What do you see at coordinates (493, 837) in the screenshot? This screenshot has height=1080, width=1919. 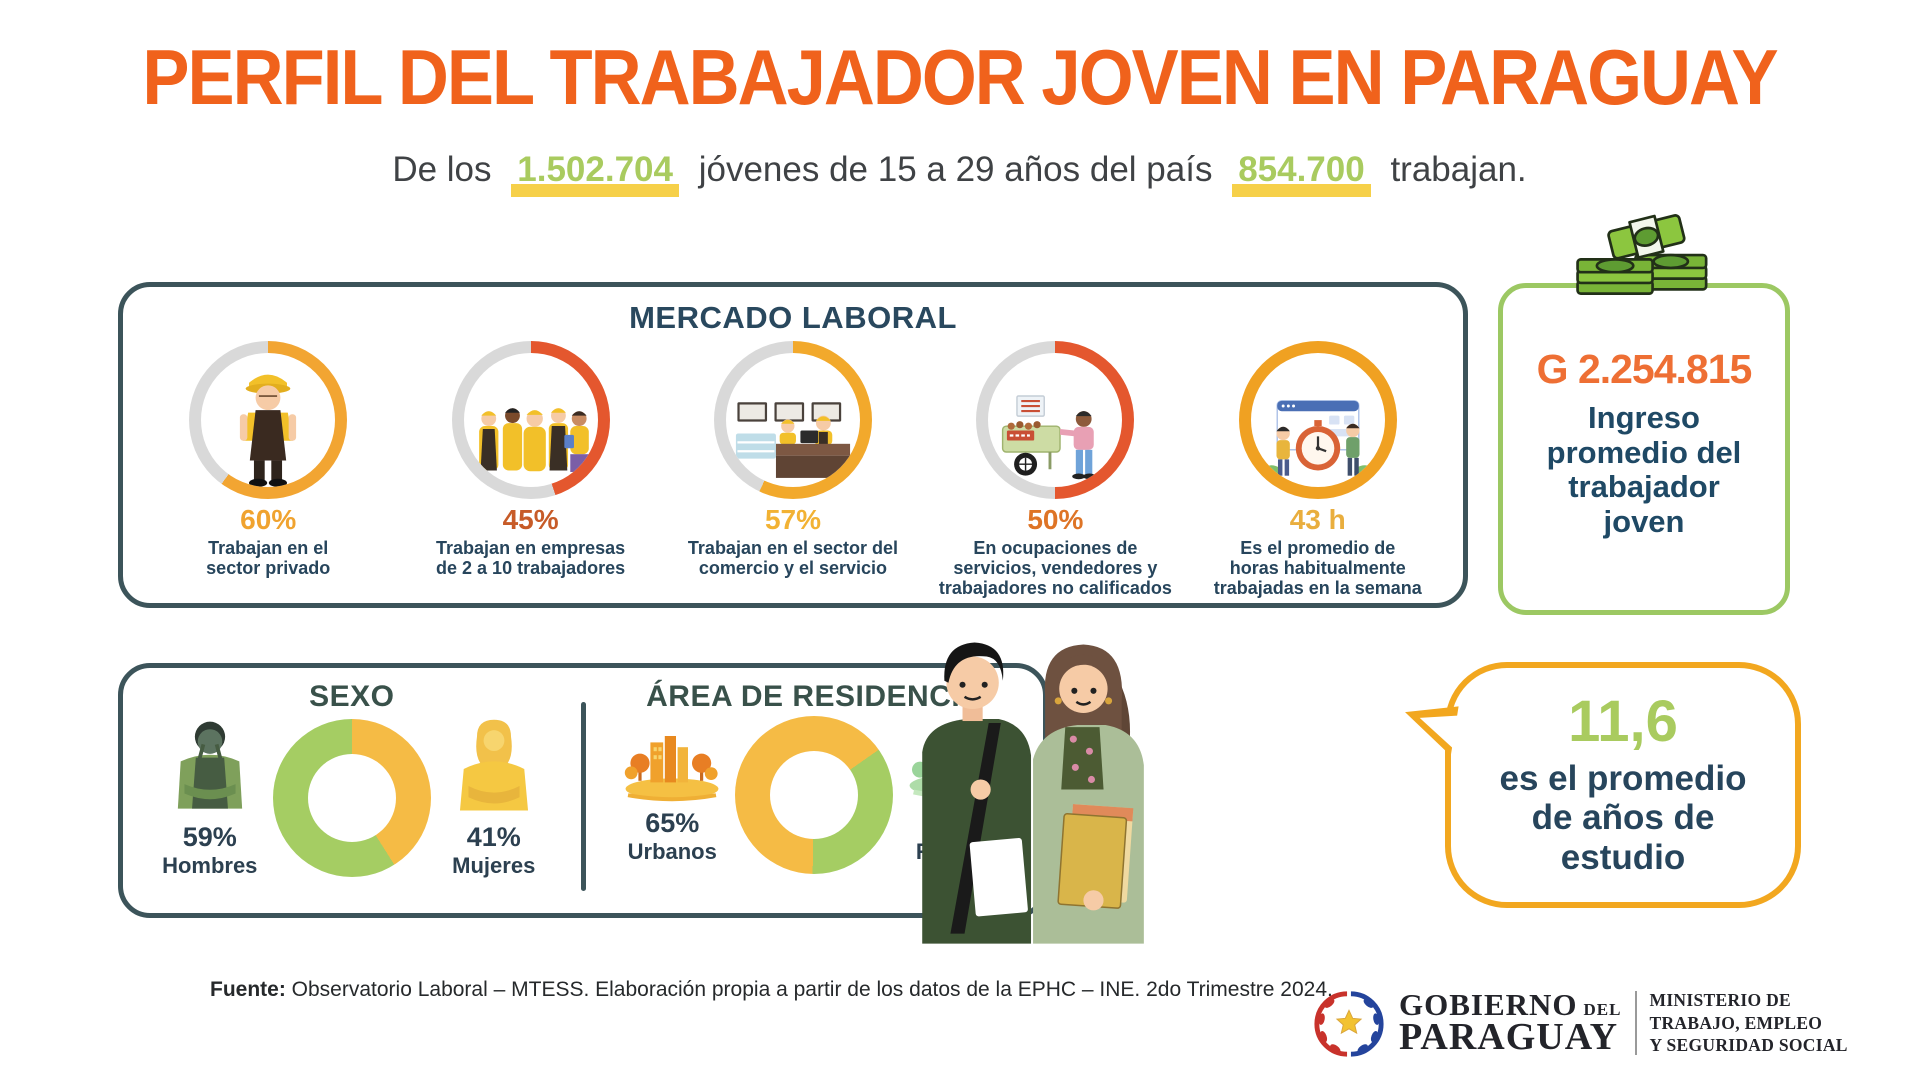 I see `mujeres-value: 41%` at bounding box center [493, 837].